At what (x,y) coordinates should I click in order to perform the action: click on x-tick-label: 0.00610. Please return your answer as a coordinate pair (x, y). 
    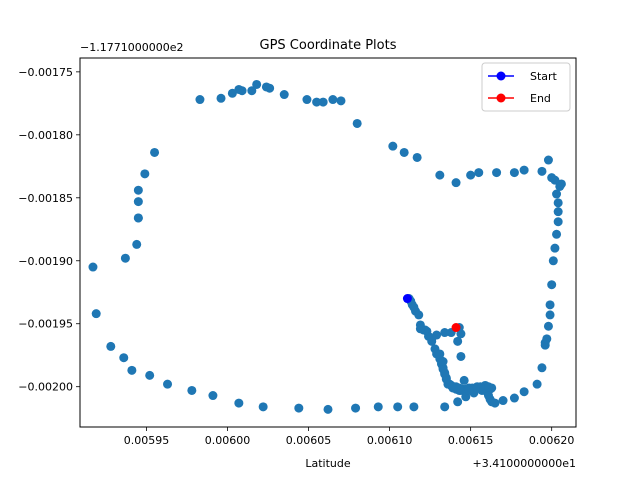
    Looking at the image, I should click on (390, 440).